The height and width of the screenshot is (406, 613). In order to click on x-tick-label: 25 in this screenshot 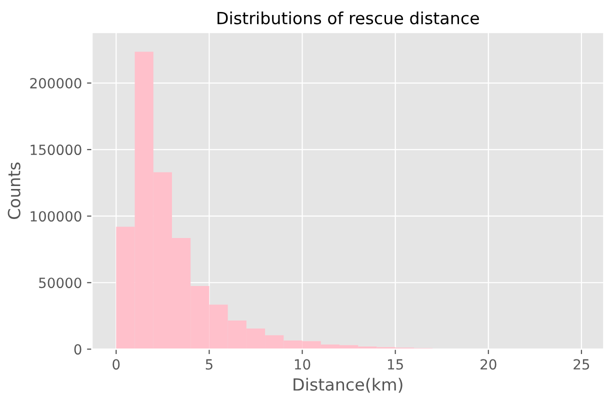, I will do `click(582, 364)`.